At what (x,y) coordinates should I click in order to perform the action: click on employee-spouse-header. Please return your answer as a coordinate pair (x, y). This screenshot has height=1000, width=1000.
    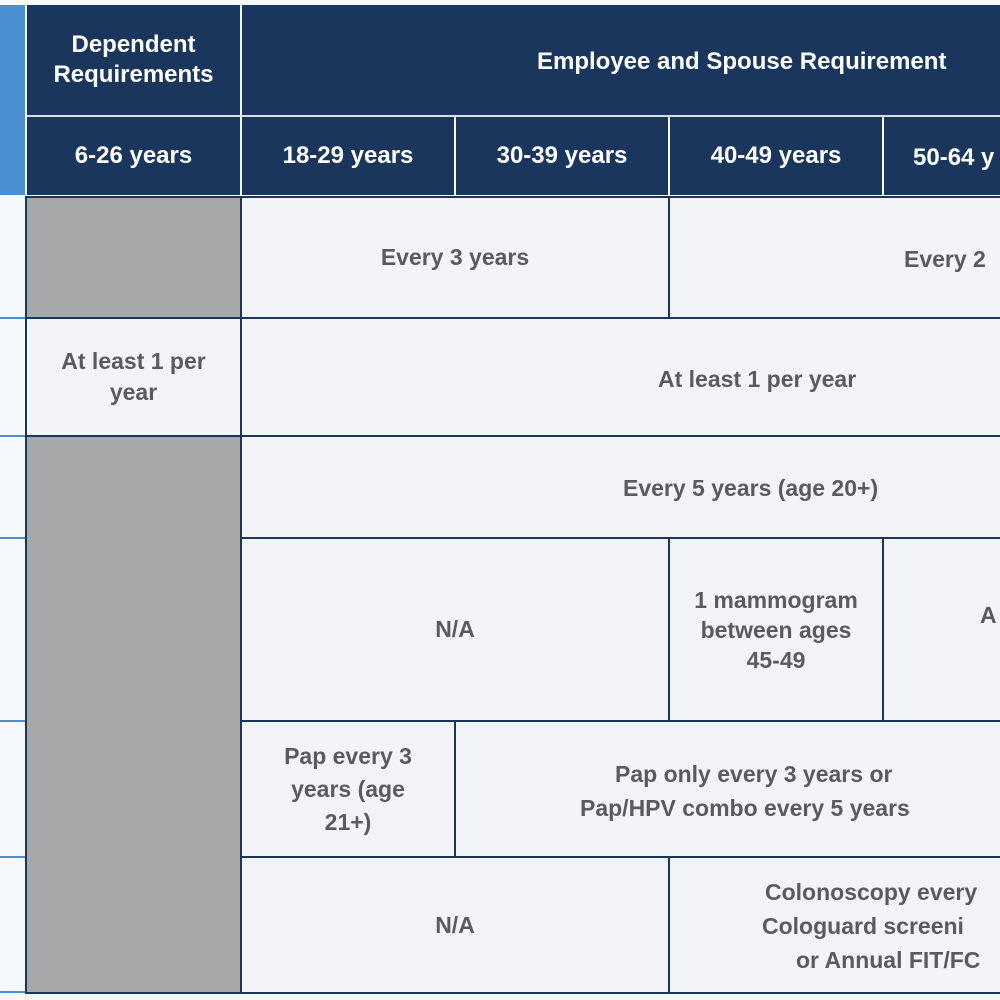
    Looking at the image, I should click on (621, 60).